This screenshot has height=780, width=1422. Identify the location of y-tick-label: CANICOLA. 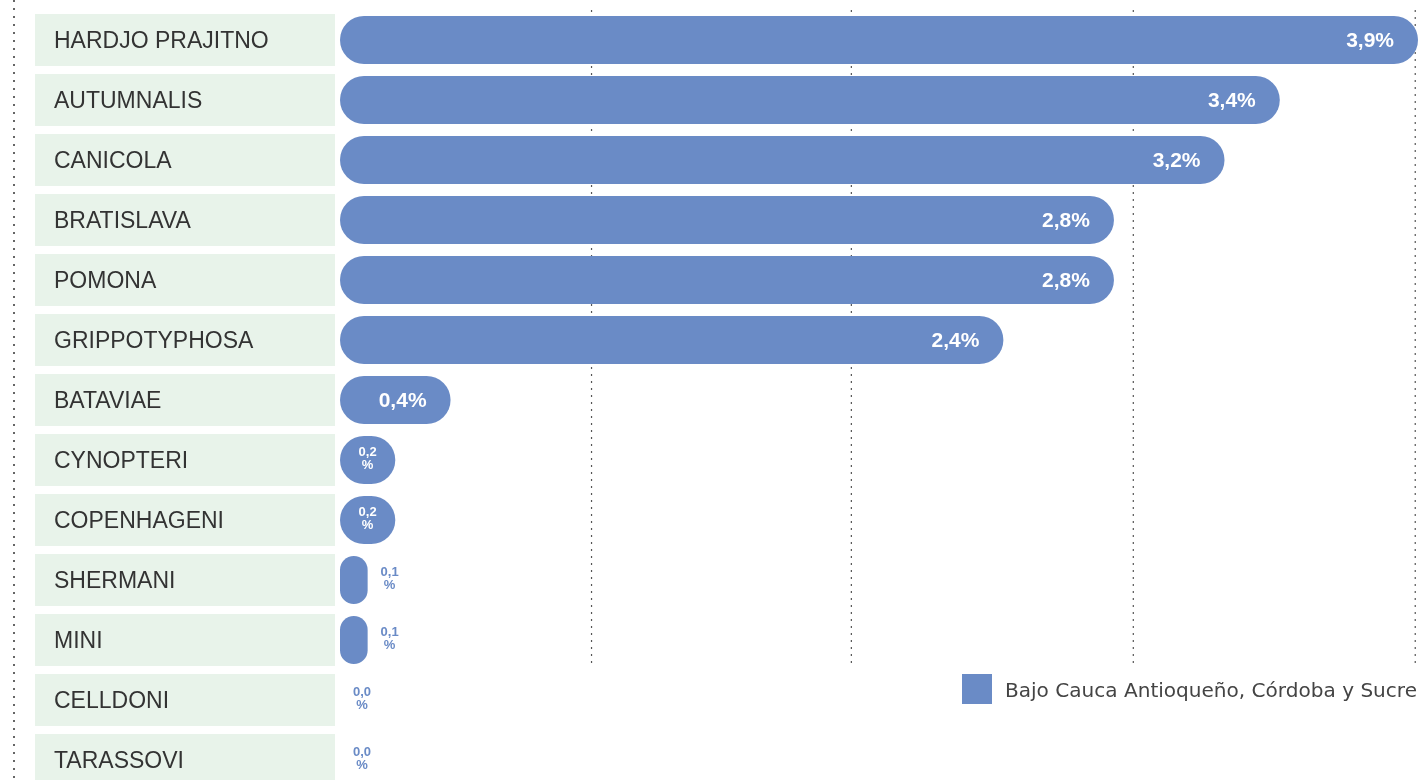
(113, 160).